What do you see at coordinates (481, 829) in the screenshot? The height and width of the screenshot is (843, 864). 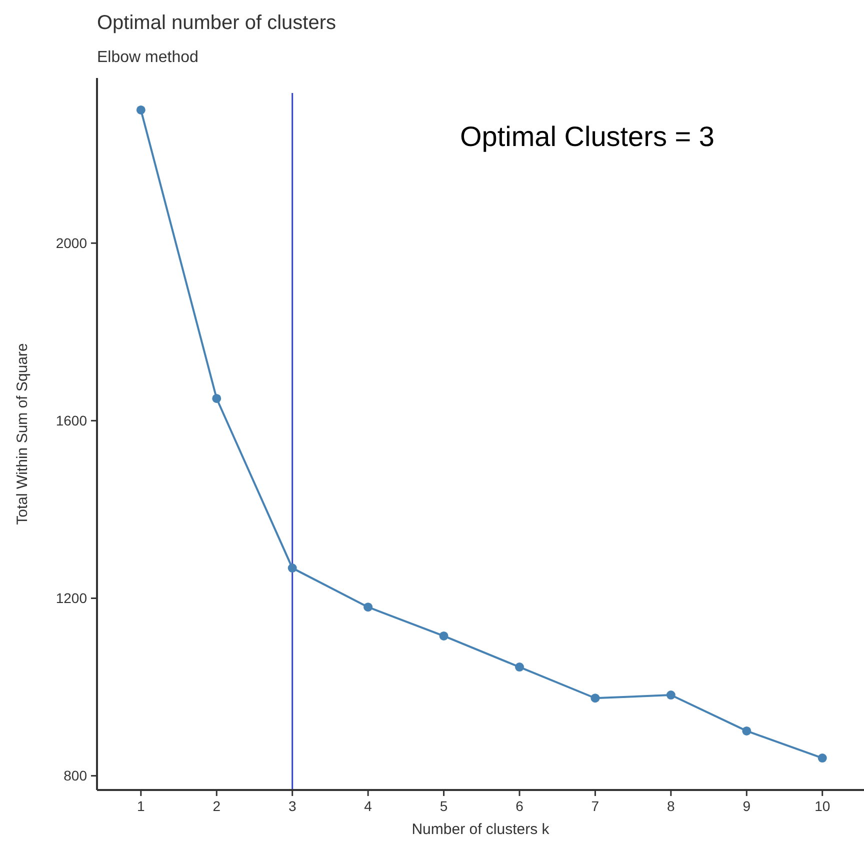 I see `x-axis-title: Number of clusters k` at bounding box center [481, 829].